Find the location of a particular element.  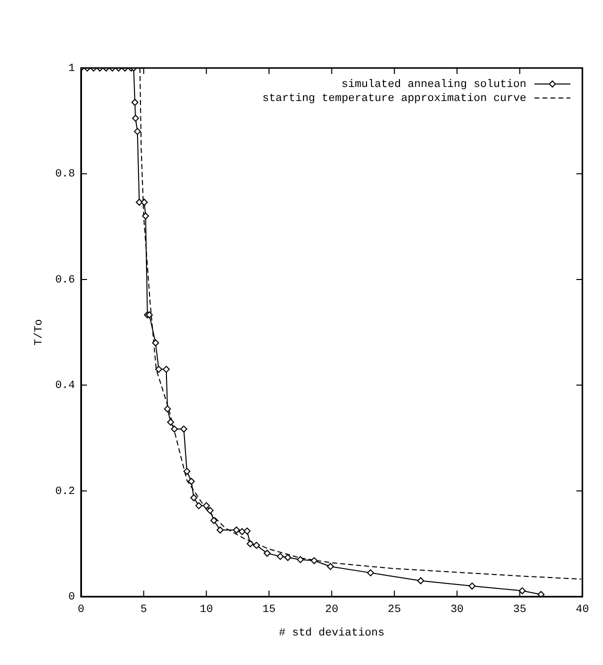

y-tick-label: 0.2 is located at coordinates (65, 492).